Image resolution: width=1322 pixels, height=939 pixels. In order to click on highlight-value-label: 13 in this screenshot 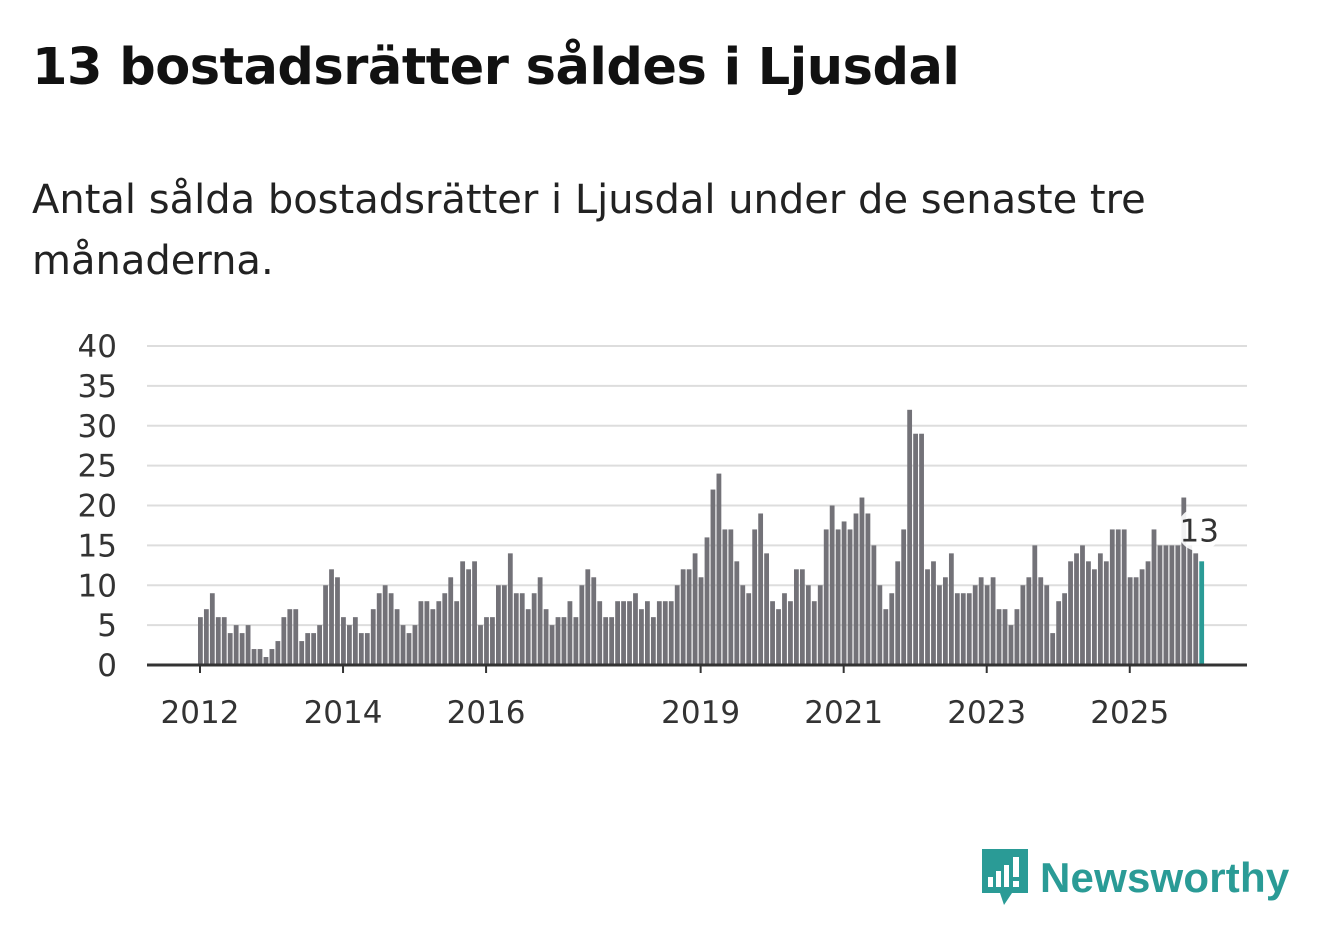, I will do `click(1199, 531)`.